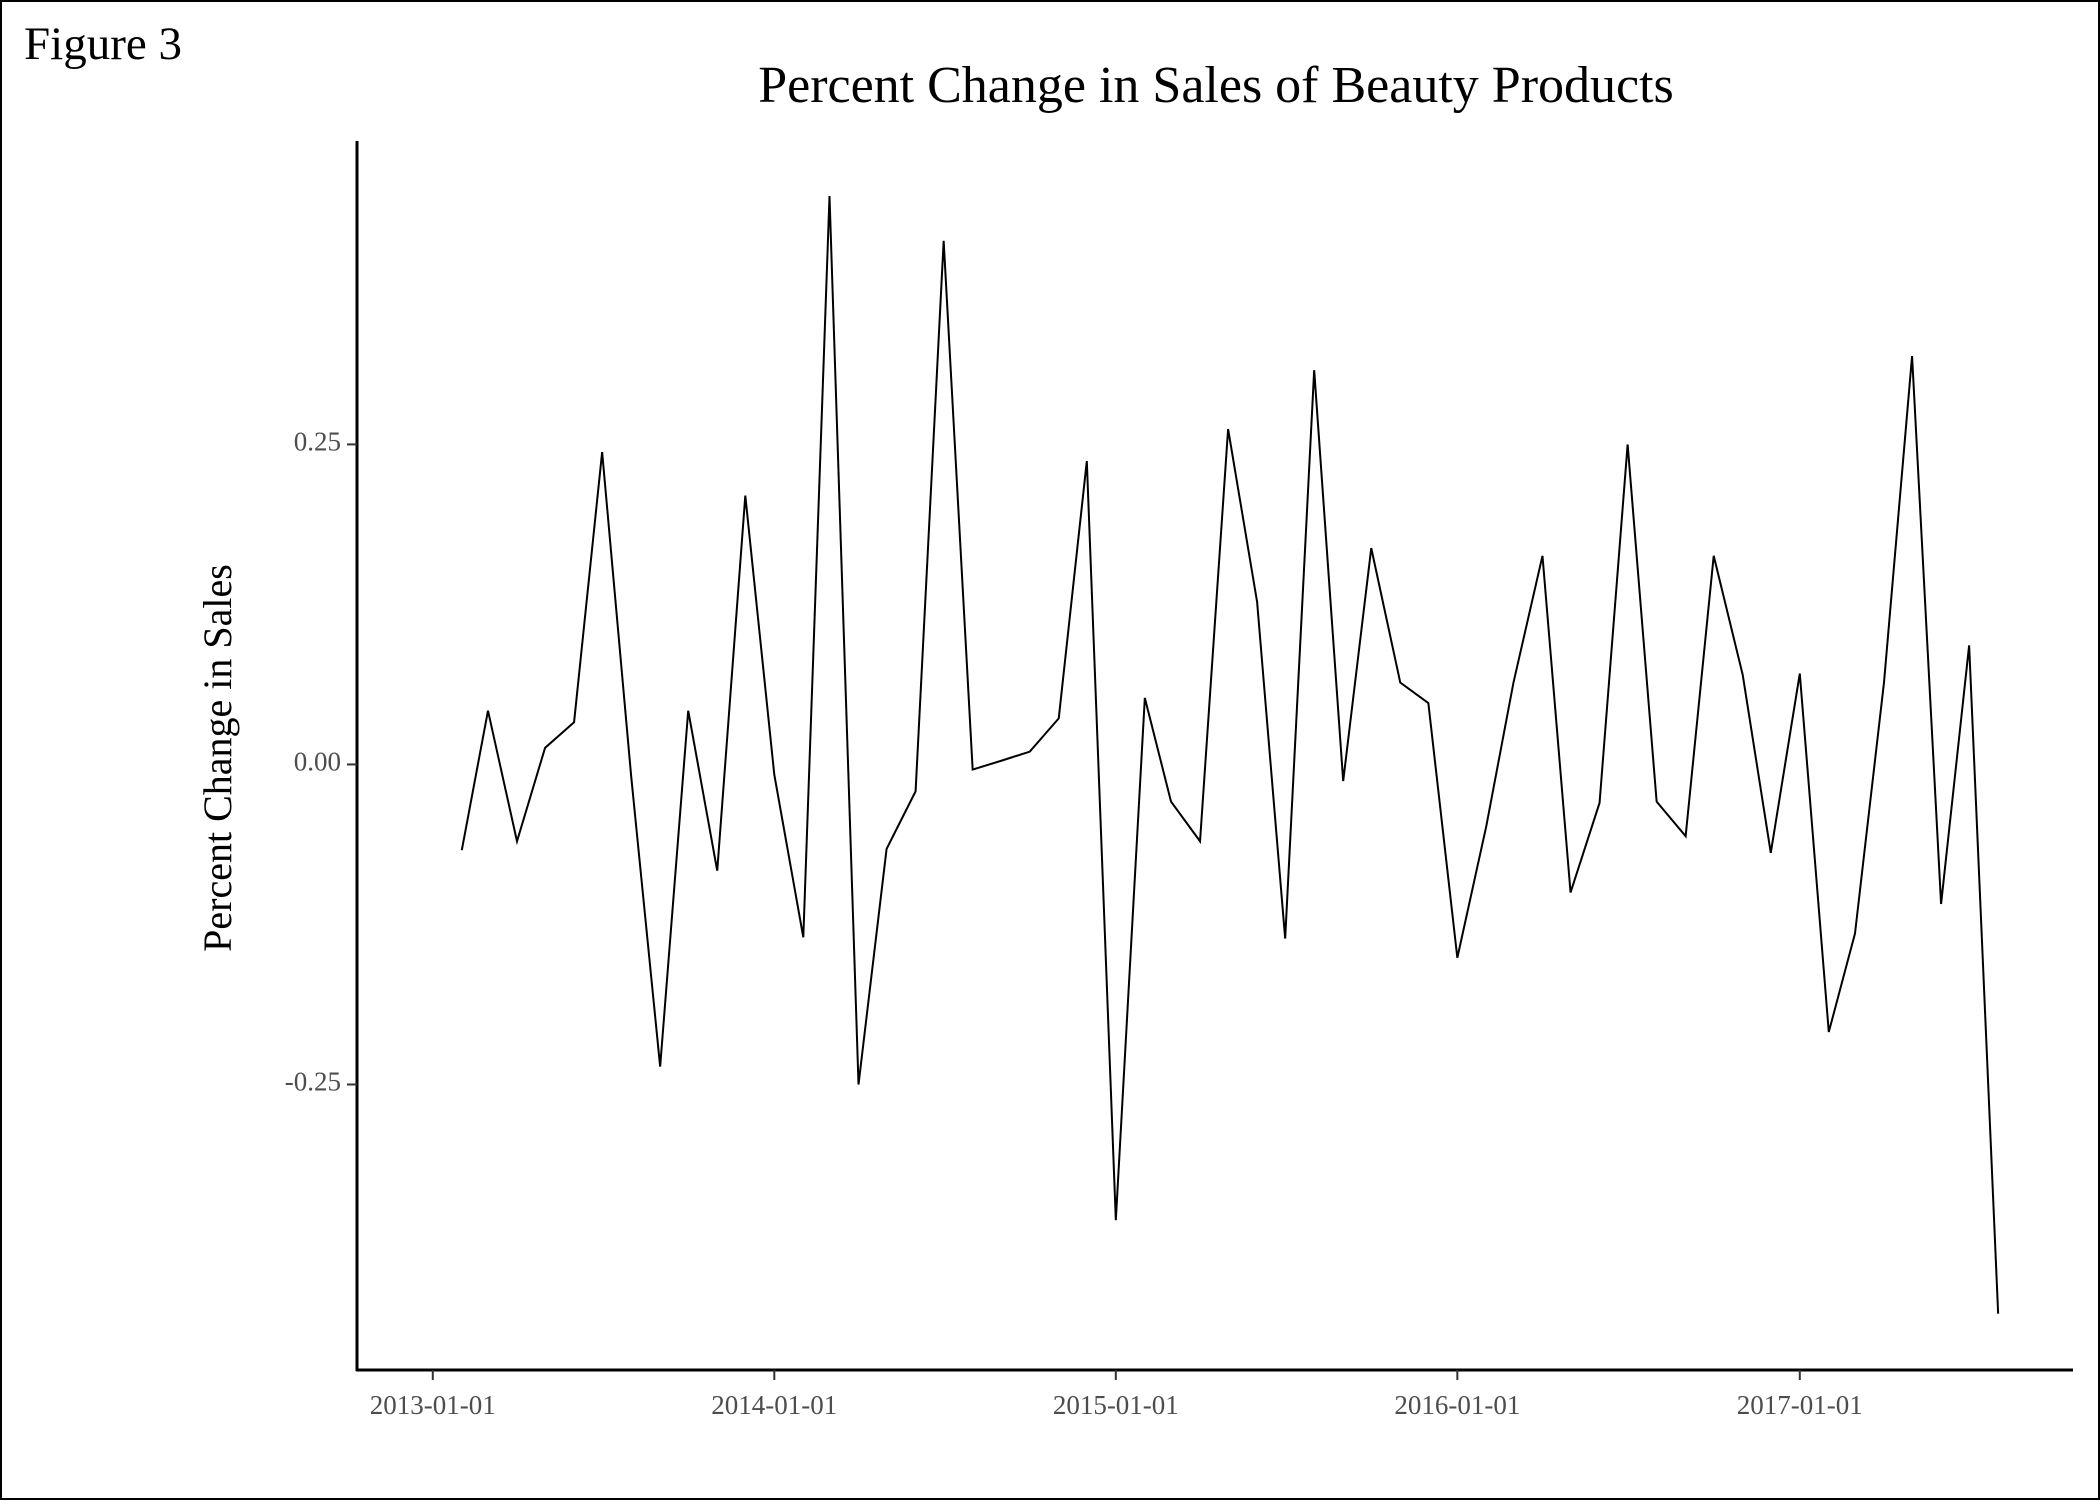  I want to click on x-tick-label: 2013-01-01, so click(433, 1405).